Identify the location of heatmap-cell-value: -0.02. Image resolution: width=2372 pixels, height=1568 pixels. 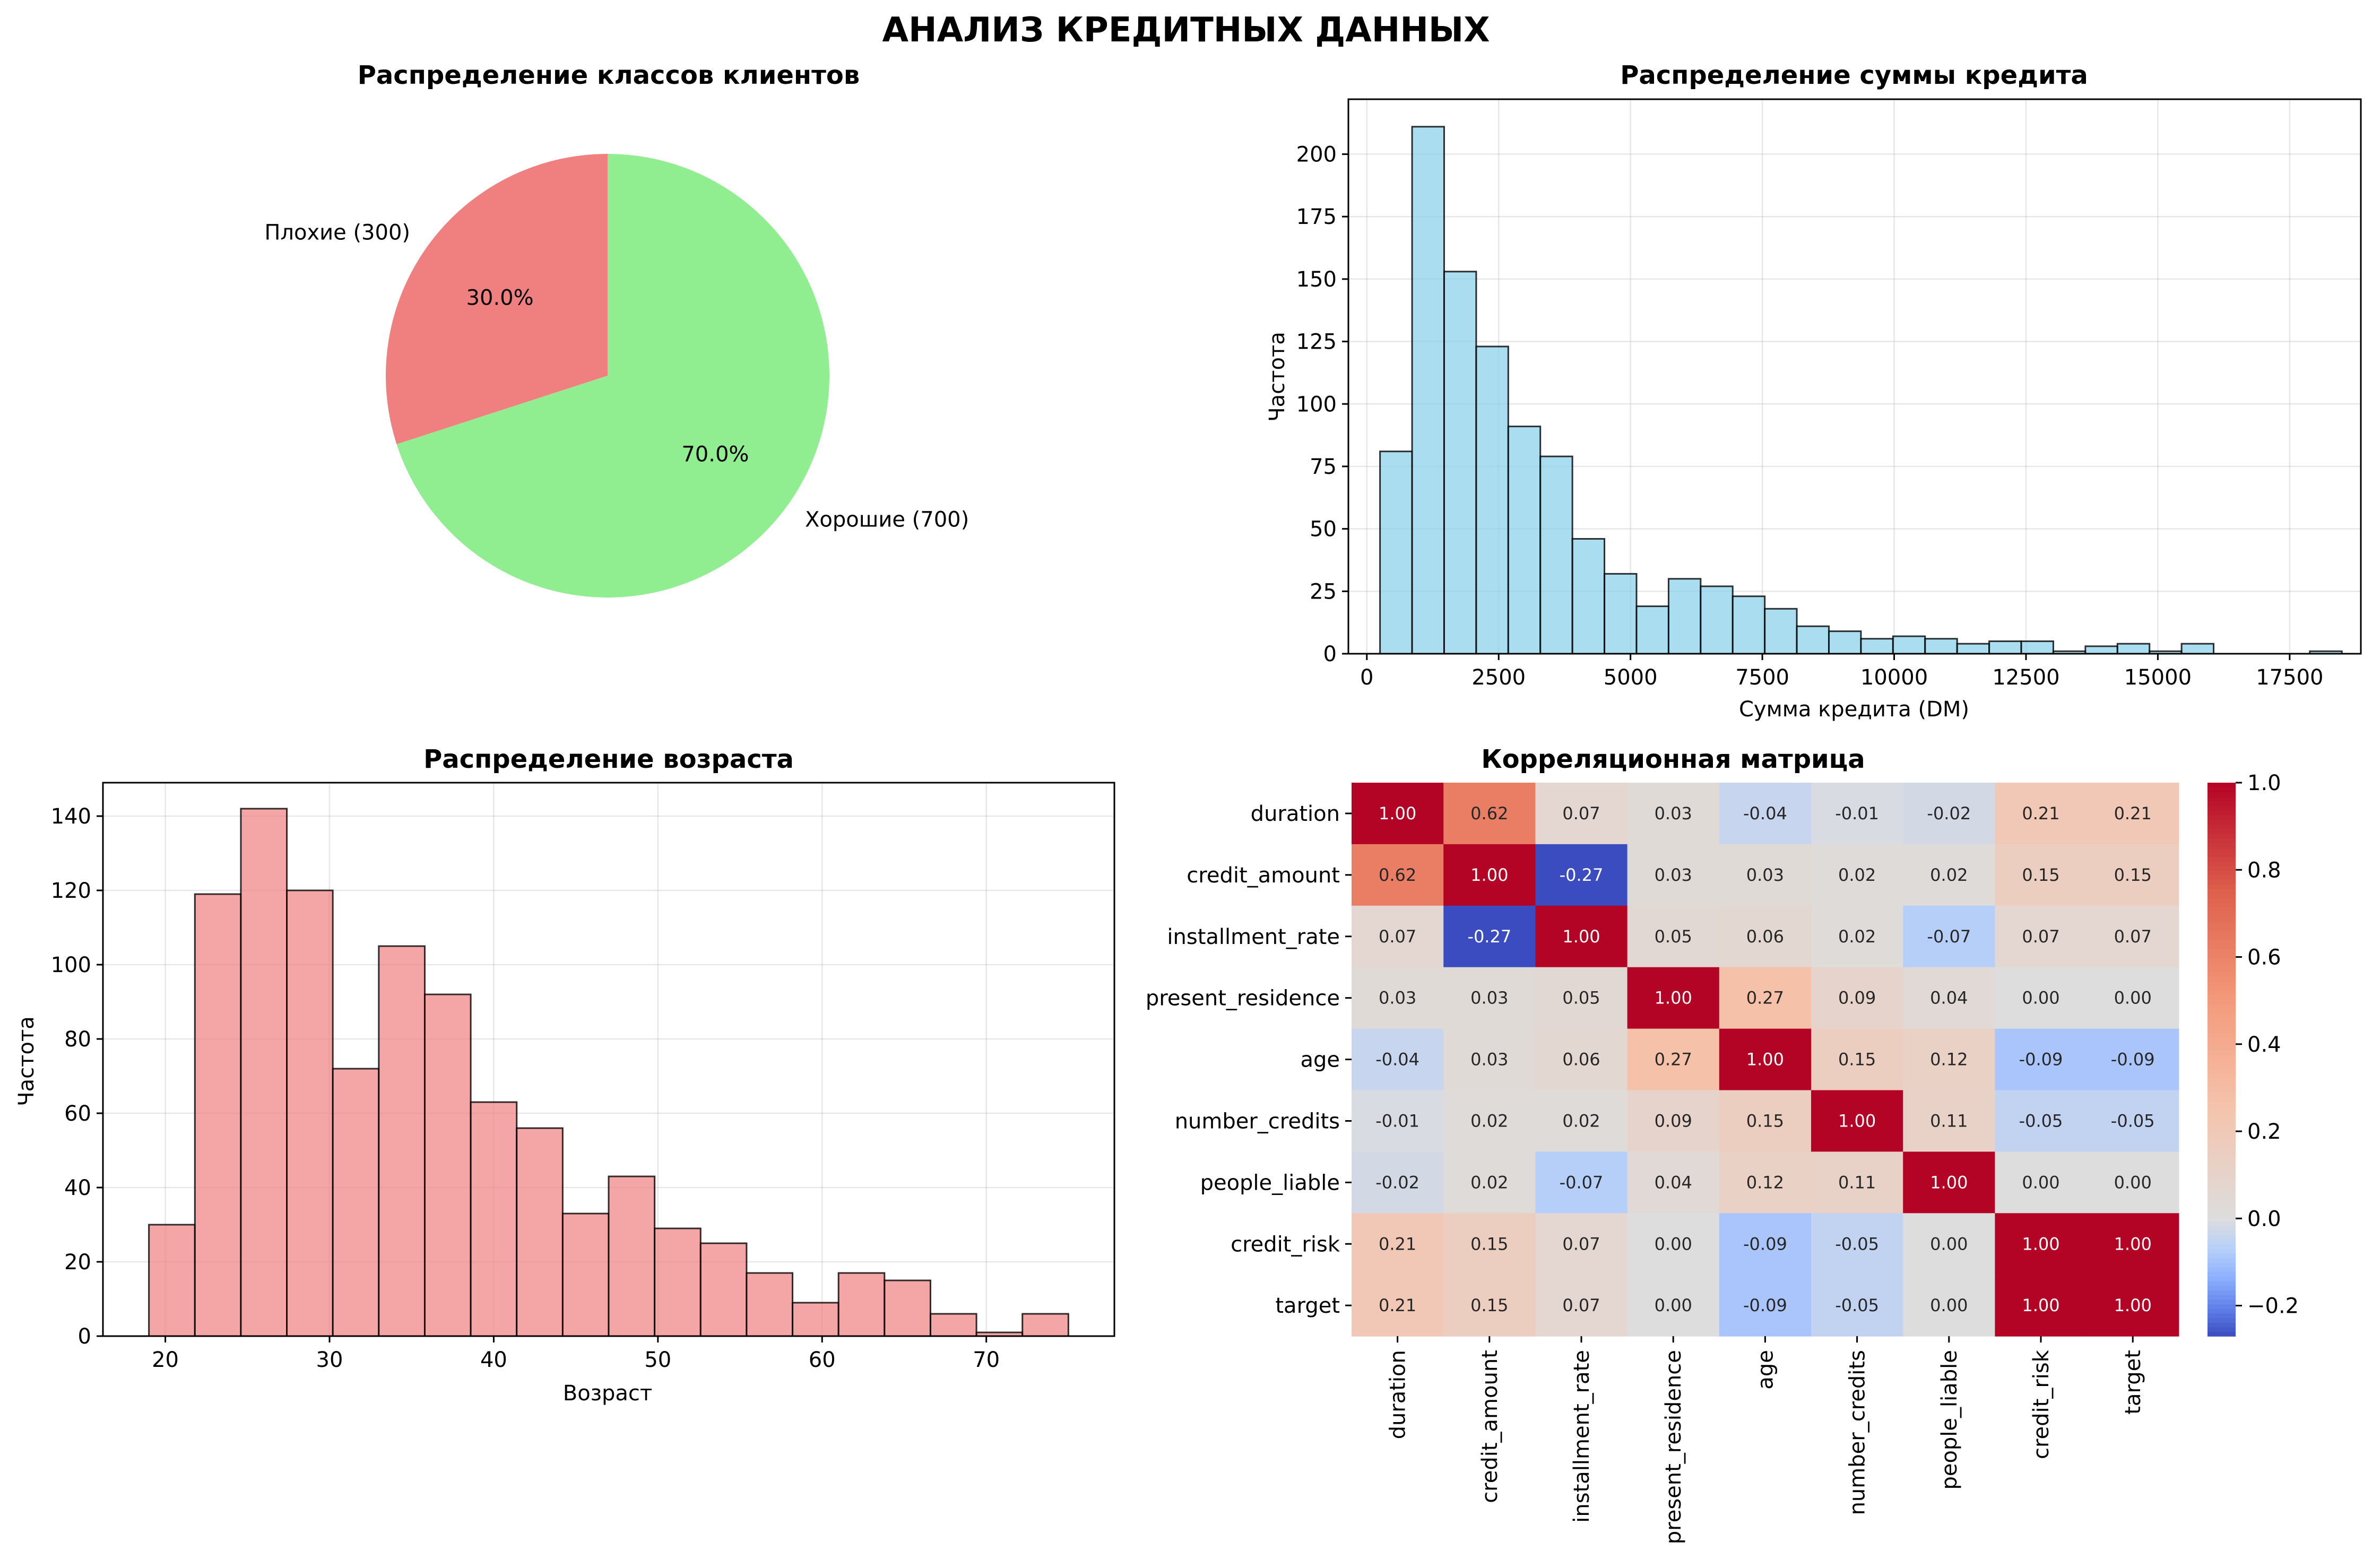
(1949, 813).